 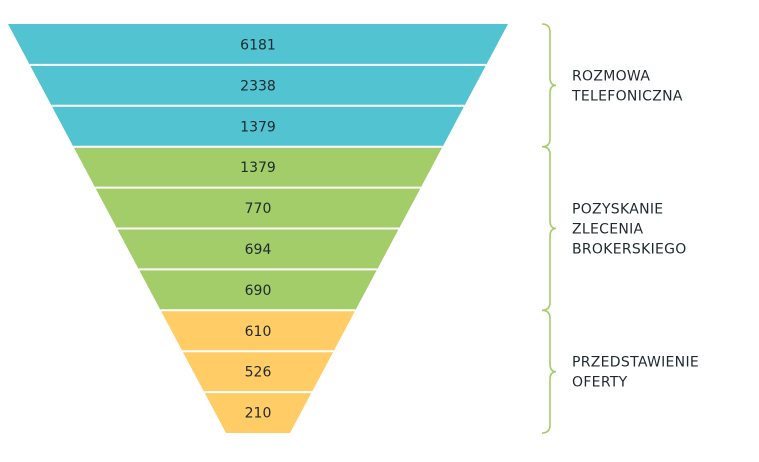 What do you see at coordinates (629, 250) in the screenshot?
I see `group-label: BROKERSKIEGO` at bounding box center [629, 250].